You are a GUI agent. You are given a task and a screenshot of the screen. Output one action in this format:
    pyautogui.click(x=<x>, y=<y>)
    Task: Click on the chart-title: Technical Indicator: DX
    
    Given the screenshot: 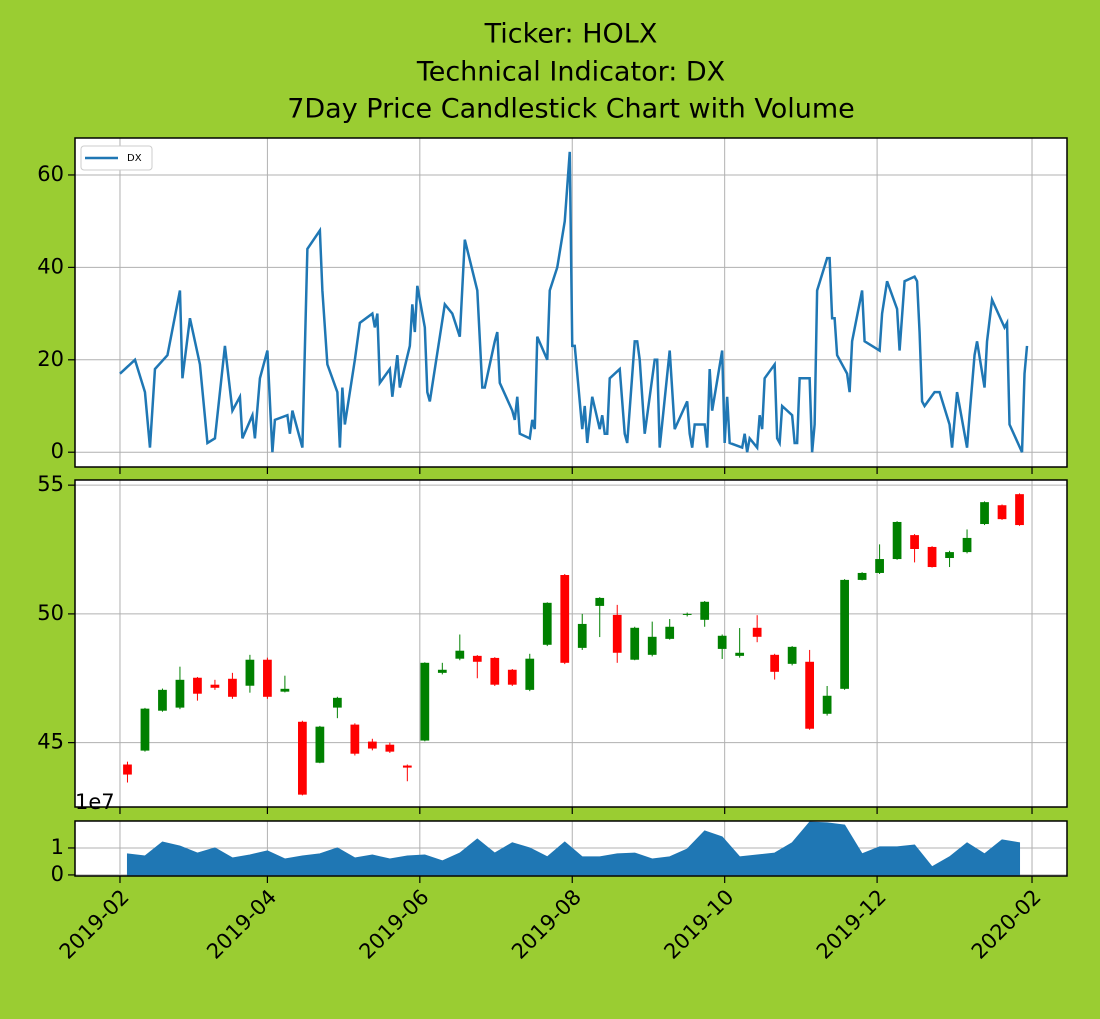 What is the action you would take?
    pyautogui.click(x=570, y=72)
    